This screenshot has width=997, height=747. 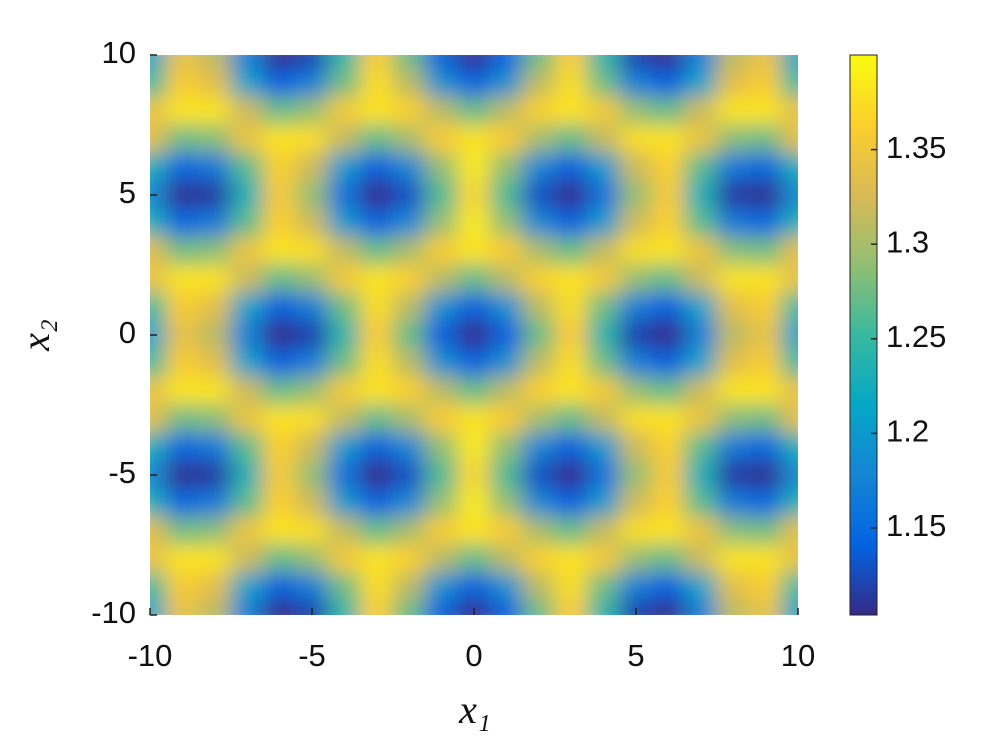 I want to click on colorbar-tick-label: 1.35, so click(x=916, y=147).